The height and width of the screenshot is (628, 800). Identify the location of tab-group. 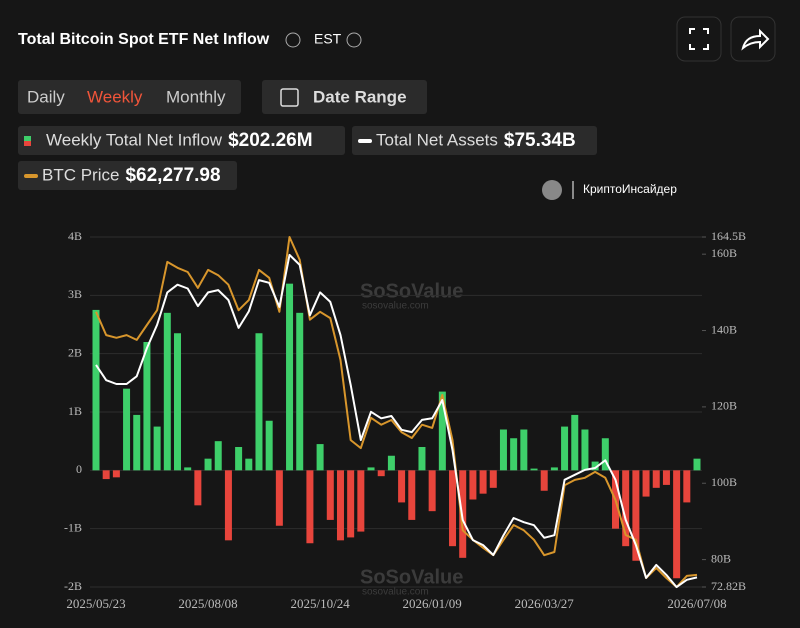
(129, 97).